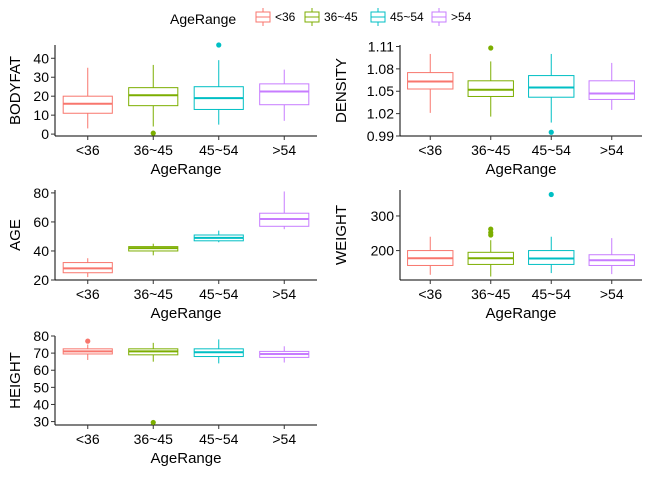  What do you see at coordinates (15, 235) in the screenshot?
I see `y-axis-title: AGE` at bounding box center [15, 235].